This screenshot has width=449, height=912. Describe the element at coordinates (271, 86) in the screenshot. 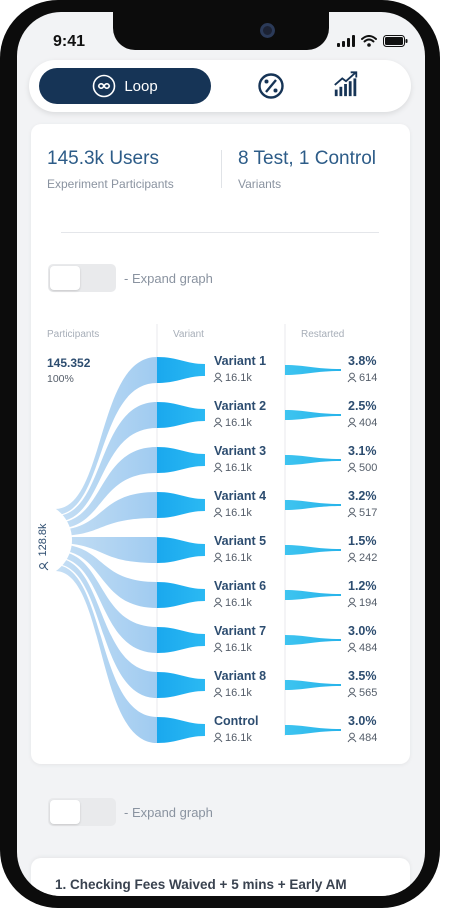

I see `percent-icon` at that location.